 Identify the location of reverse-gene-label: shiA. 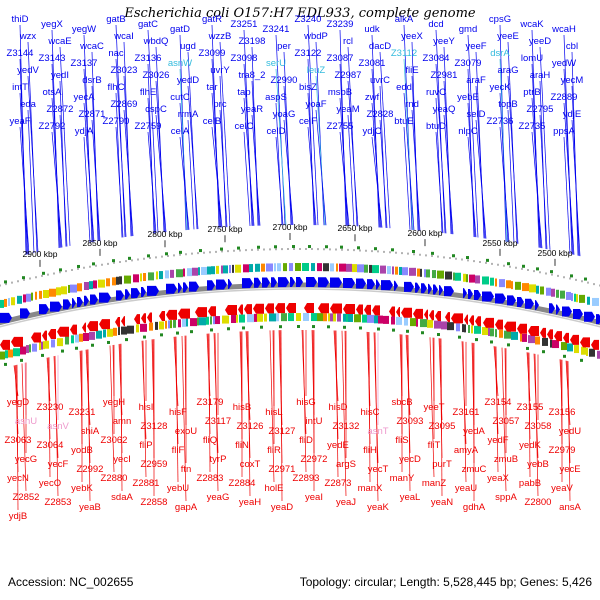
(90, 431).